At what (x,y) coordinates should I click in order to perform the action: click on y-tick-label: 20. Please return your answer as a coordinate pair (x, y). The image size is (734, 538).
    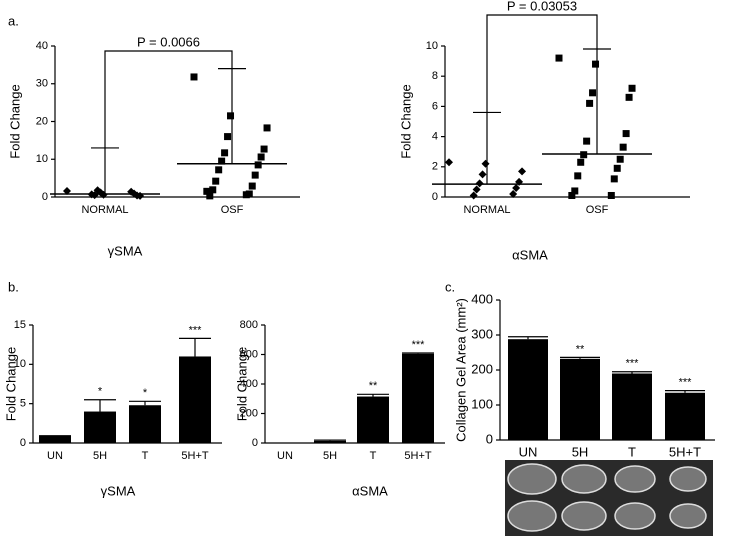
    Looking at the image, I should click on (42, 121).